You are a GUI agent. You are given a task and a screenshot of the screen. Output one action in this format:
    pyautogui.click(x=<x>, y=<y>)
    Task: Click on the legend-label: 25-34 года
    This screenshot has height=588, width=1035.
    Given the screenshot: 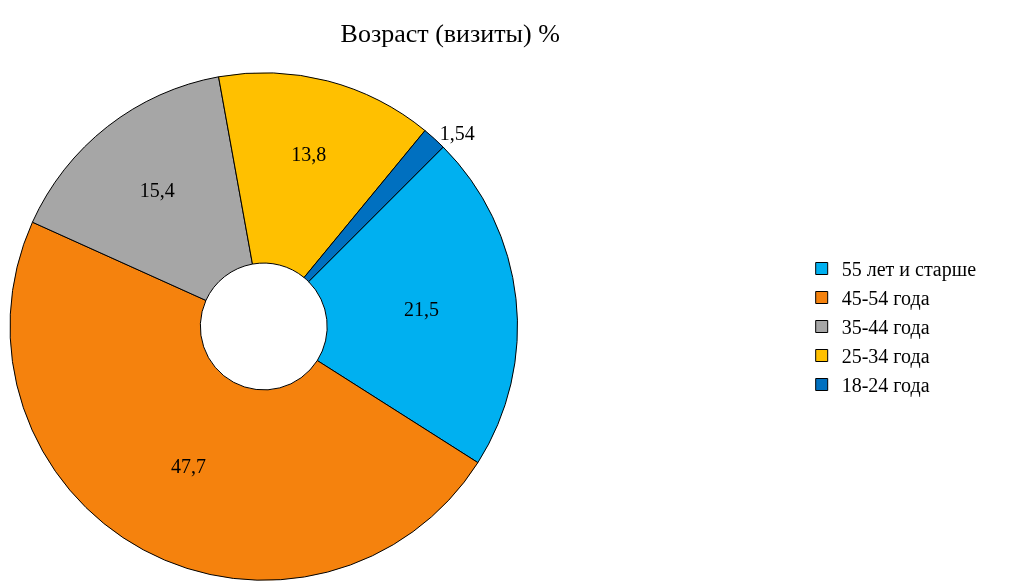 What is the action you would take?
    pyautogui.click(x=885, y=357)
    